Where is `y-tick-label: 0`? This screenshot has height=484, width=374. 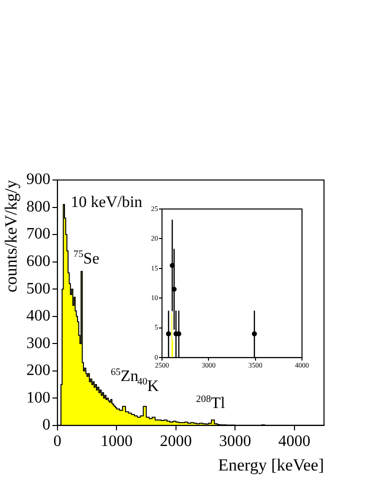
y-tick-label: 0 is located at coordinates (46, 425).